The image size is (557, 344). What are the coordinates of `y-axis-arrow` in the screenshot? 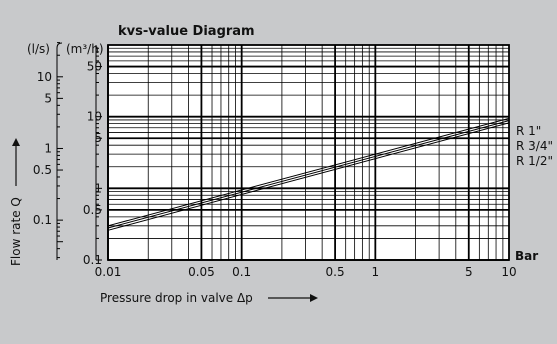 It's located at (16, 162).